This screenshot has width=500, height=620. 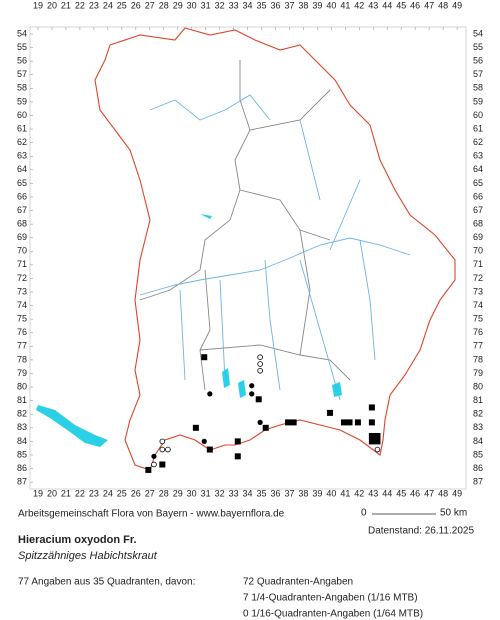 I want to click on x-grid-label: 27, so click(x=150, y=5).